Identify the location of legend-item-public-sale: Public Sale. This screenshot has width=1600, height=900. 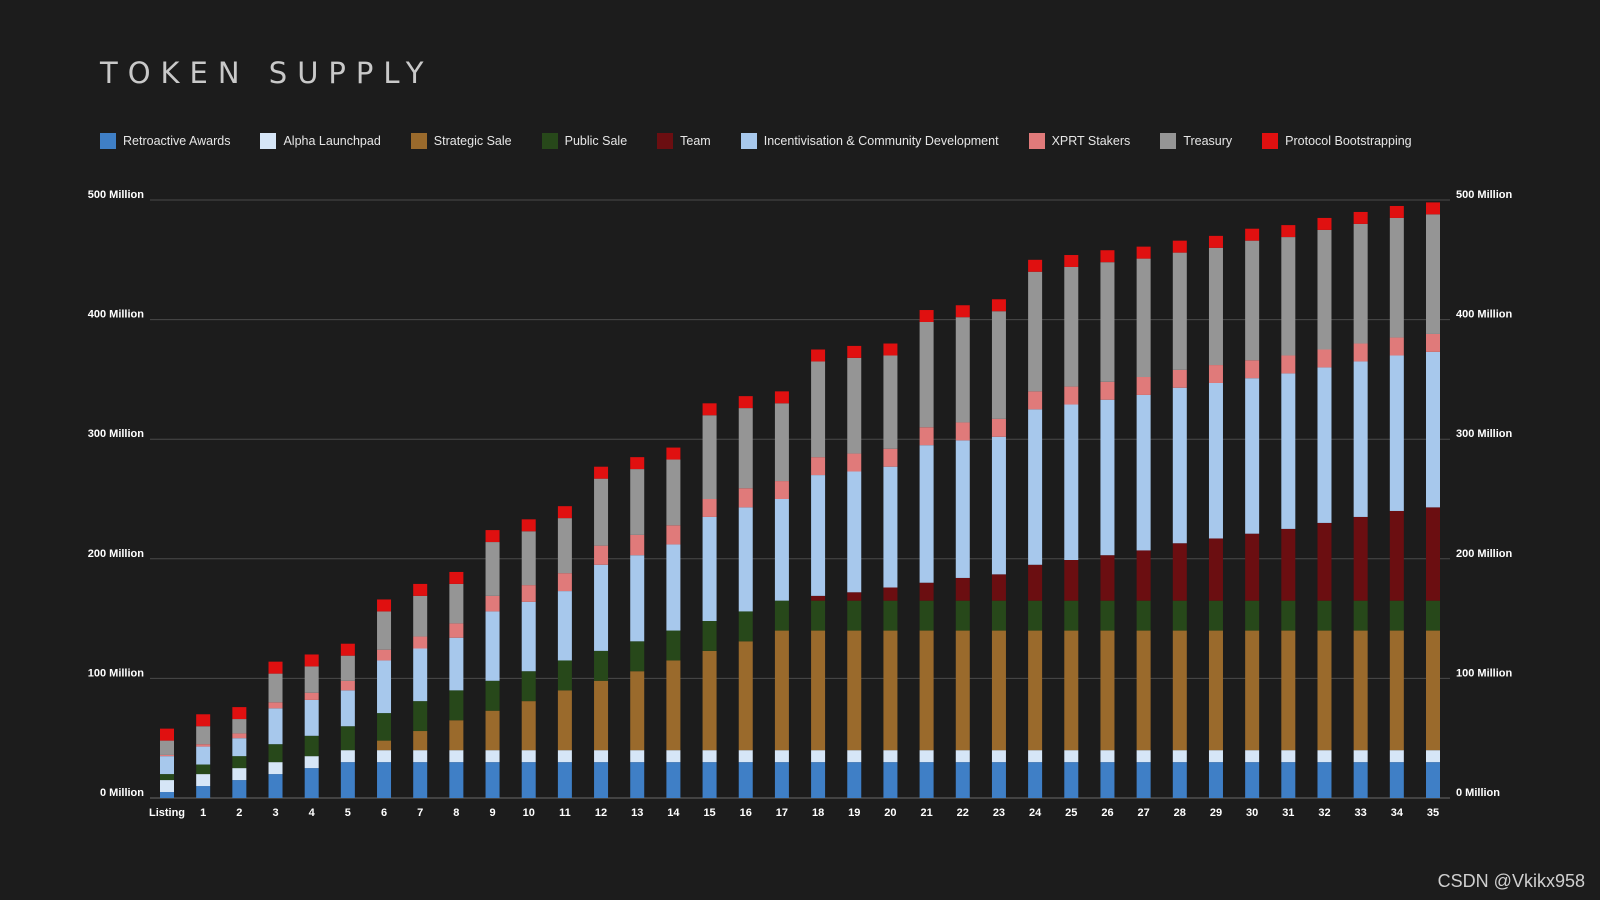
(584, 141).